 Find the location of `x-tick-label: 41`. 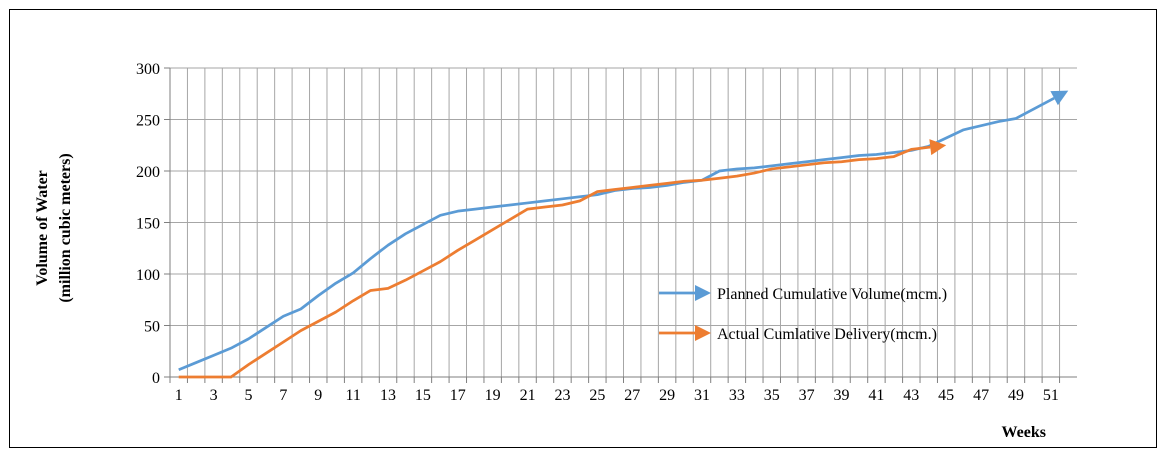

x-tick-label: 41 is located at coordinates (876, 395).